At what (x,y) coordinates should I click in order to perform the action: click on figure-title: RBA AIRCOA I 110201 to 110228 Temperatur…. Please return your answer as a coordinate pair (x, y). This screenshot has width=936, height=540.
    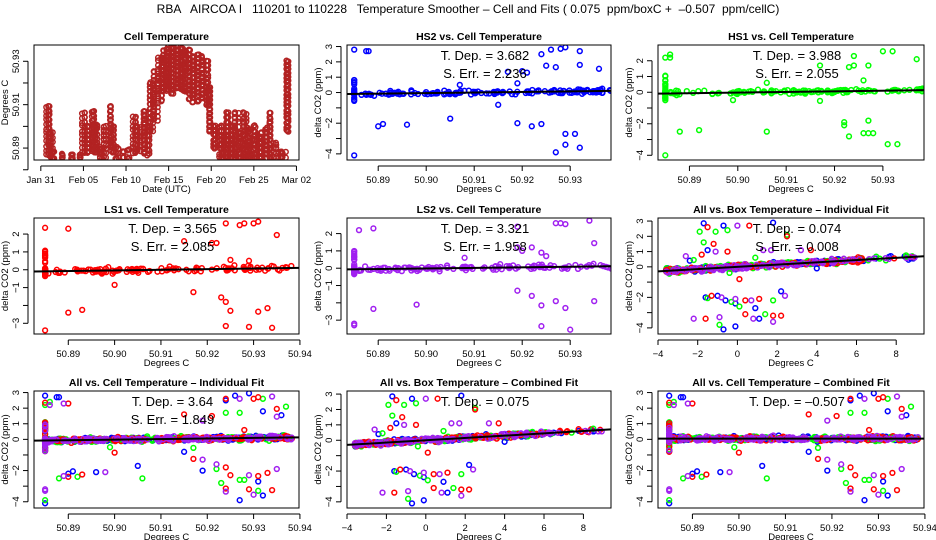
    Looking at the image, I should click on (468, 9).